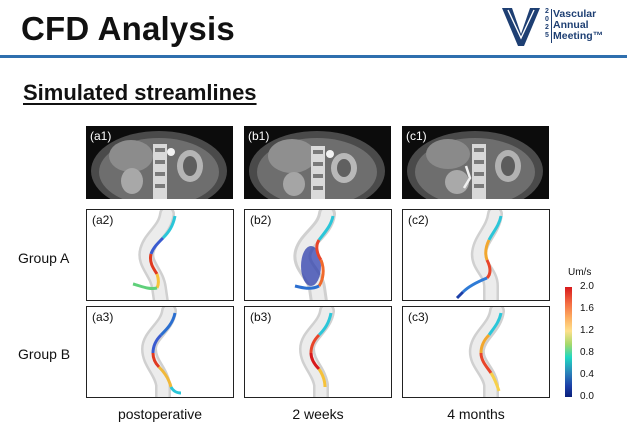 This screenshot has width=627, height=431. What do you see at coordinates (418, 220) in the screenshot?
I see `panel-label: (c2)` at bounding box center [418, 220].